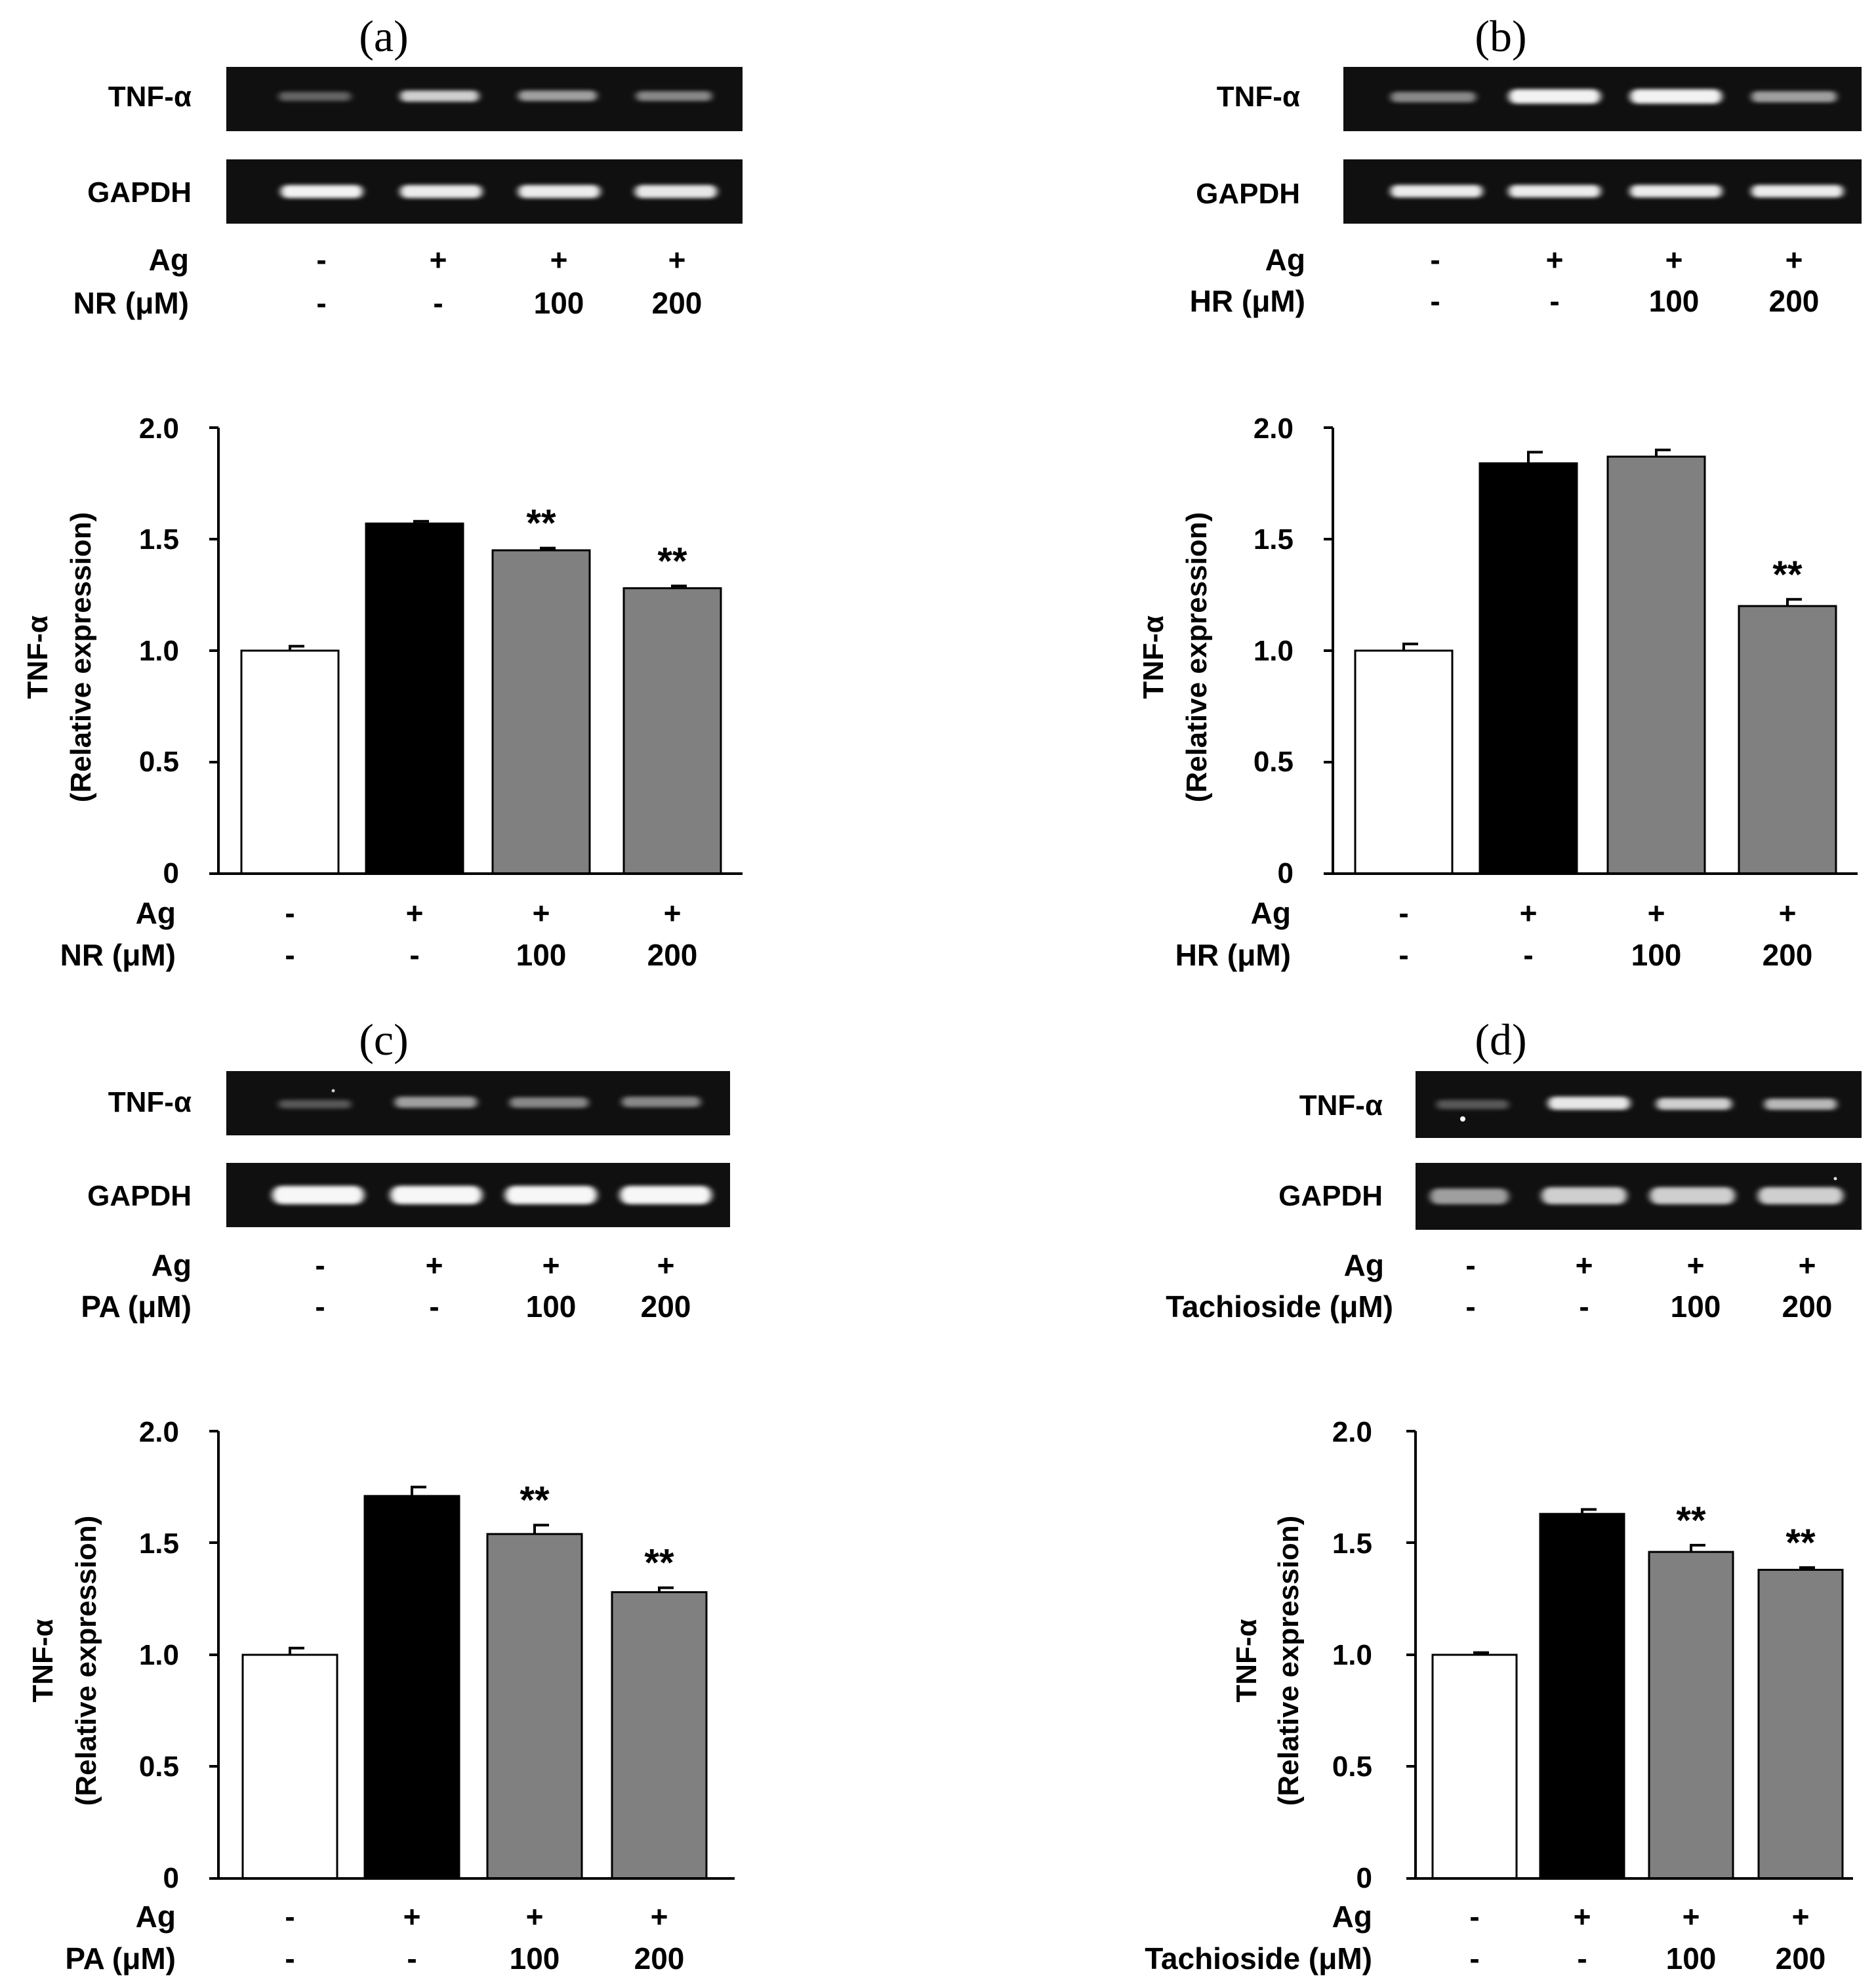 Image resolution: width=1876 pixels, height=1988 pixels. What do you see at coordinates (1637, 1109) in the screenshot?
I see `panel-d-tnf-bands` at bounding box center [1637, 1109].